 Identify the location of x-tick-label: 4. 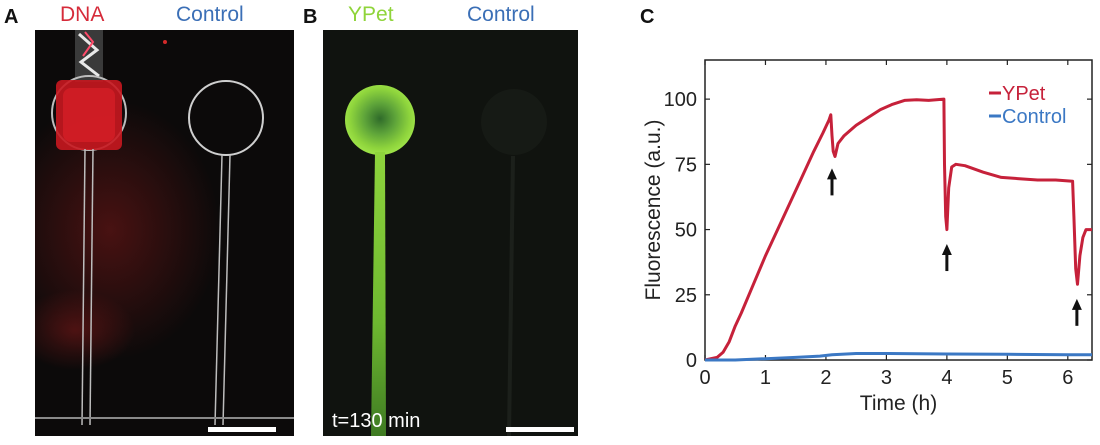
(946, 378).